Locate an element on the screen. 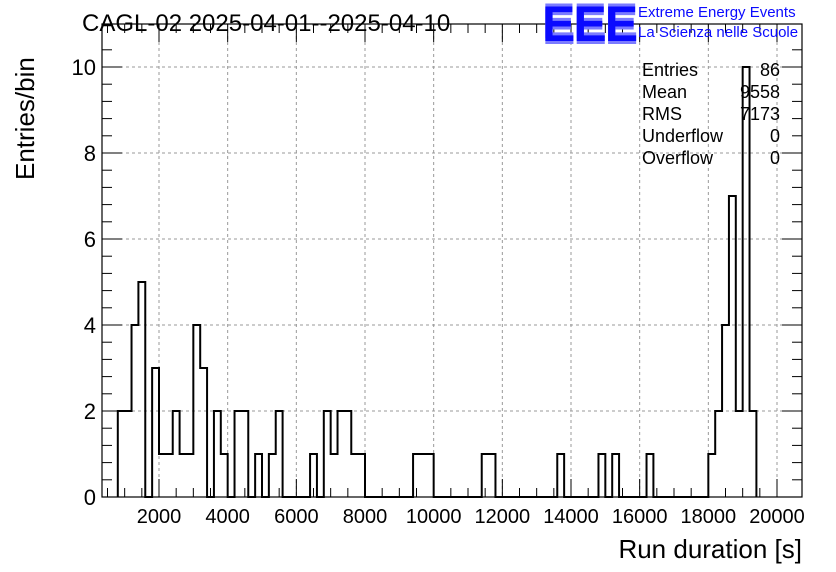  x-tick-label: 4000 is located at coordinates (227, 517).